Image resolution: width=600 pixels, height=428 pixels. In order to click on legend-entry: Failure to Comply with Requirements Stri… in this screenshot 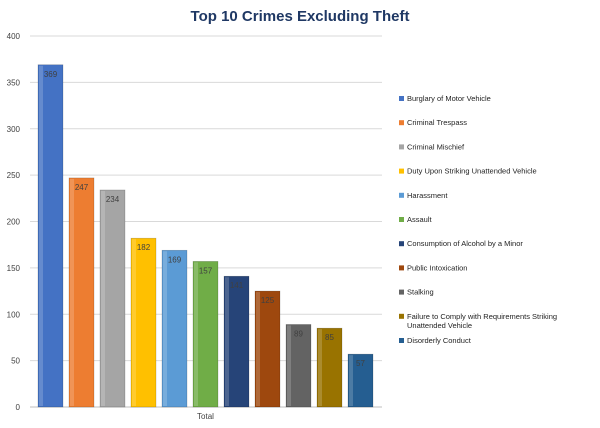, I will do `click(482, 321)`.